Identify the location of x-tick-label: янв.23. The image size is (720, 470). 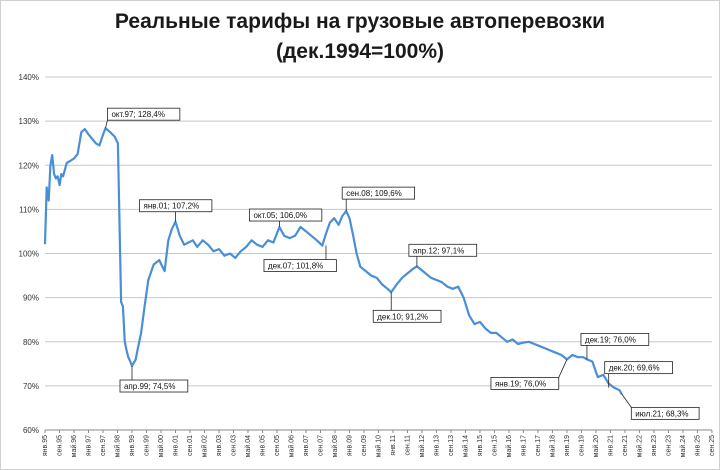
(654, 445).